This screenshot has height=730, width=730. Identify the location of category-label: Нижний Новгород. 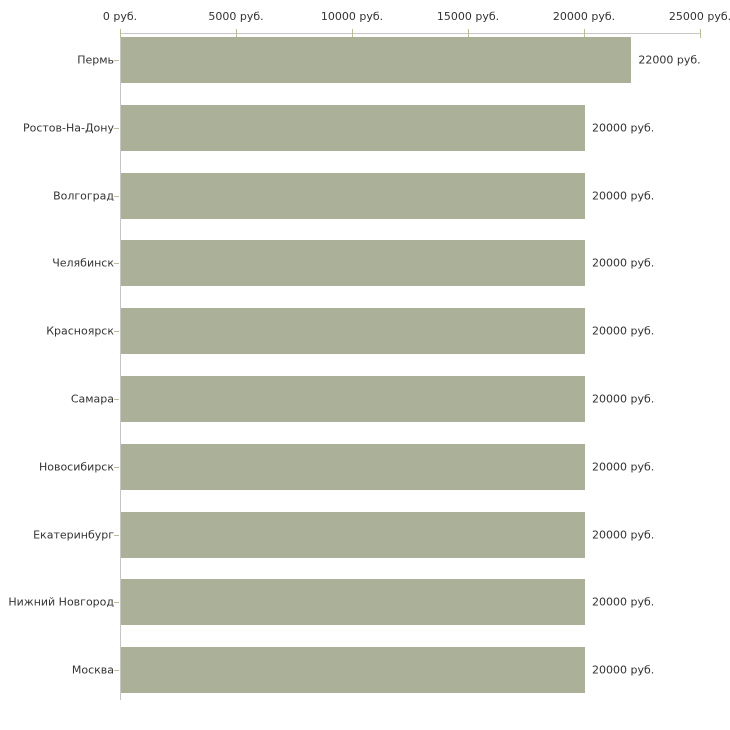
(61, 602).